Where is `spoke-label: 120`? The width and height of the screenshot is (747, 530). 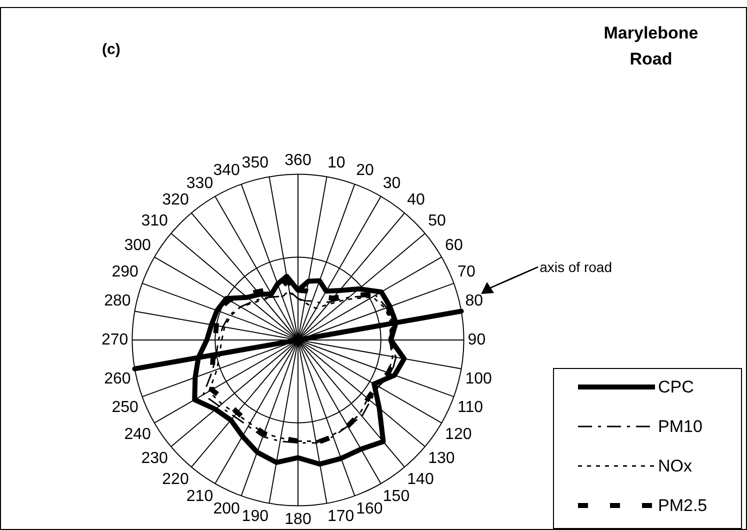
spoke-label: 120 is located at coordinates (458, 434).